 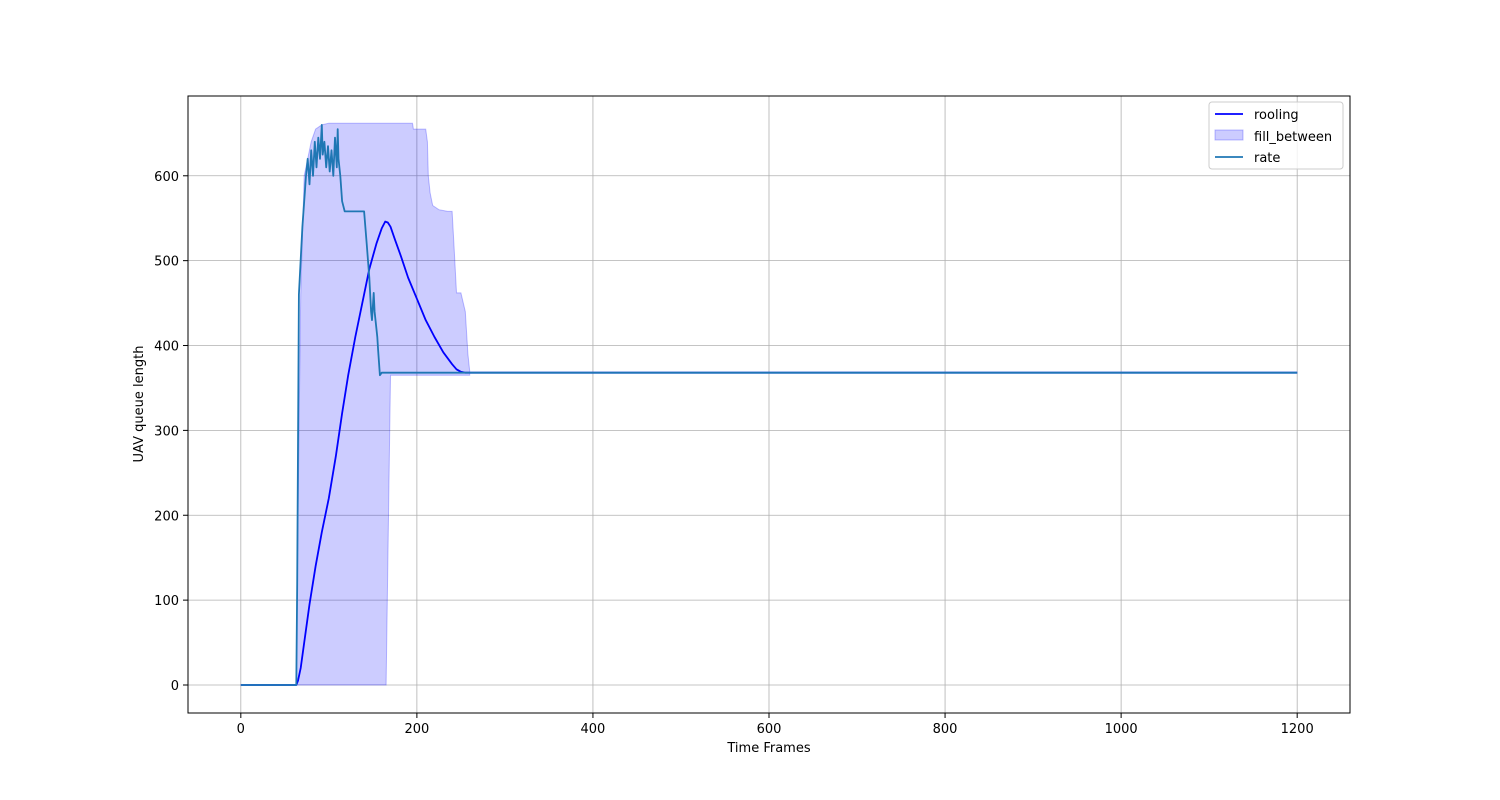 I want to click on x-tick-label: 600, so click(x=769, y=729).